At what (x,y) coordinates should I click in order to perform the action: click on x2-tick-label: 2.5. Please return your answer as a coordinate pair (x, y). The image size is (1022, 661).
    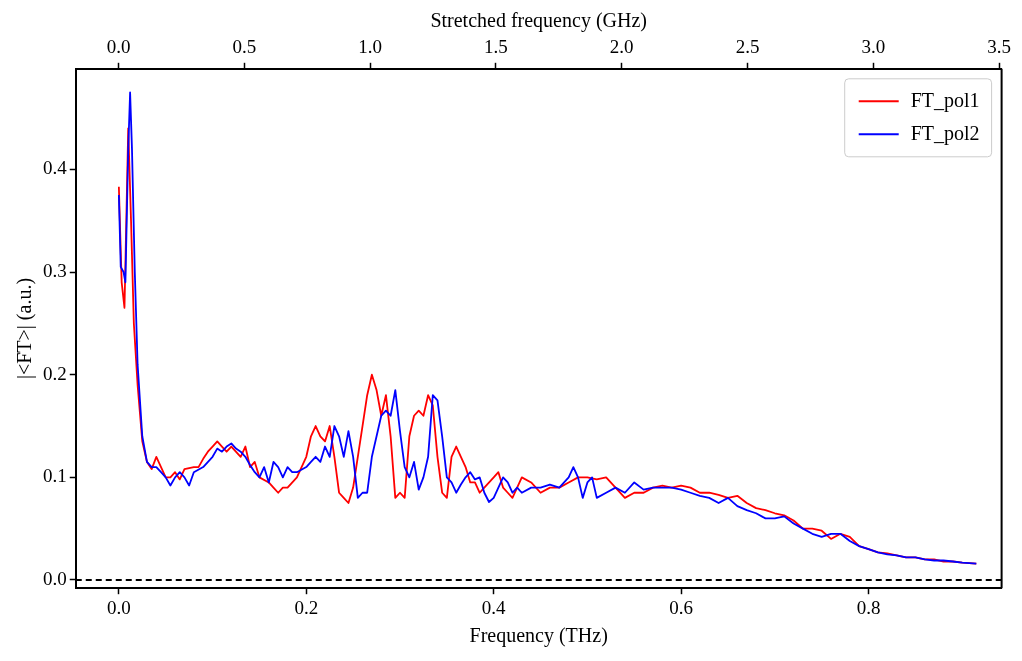
    Looking at the image, I should click on (747, 47).